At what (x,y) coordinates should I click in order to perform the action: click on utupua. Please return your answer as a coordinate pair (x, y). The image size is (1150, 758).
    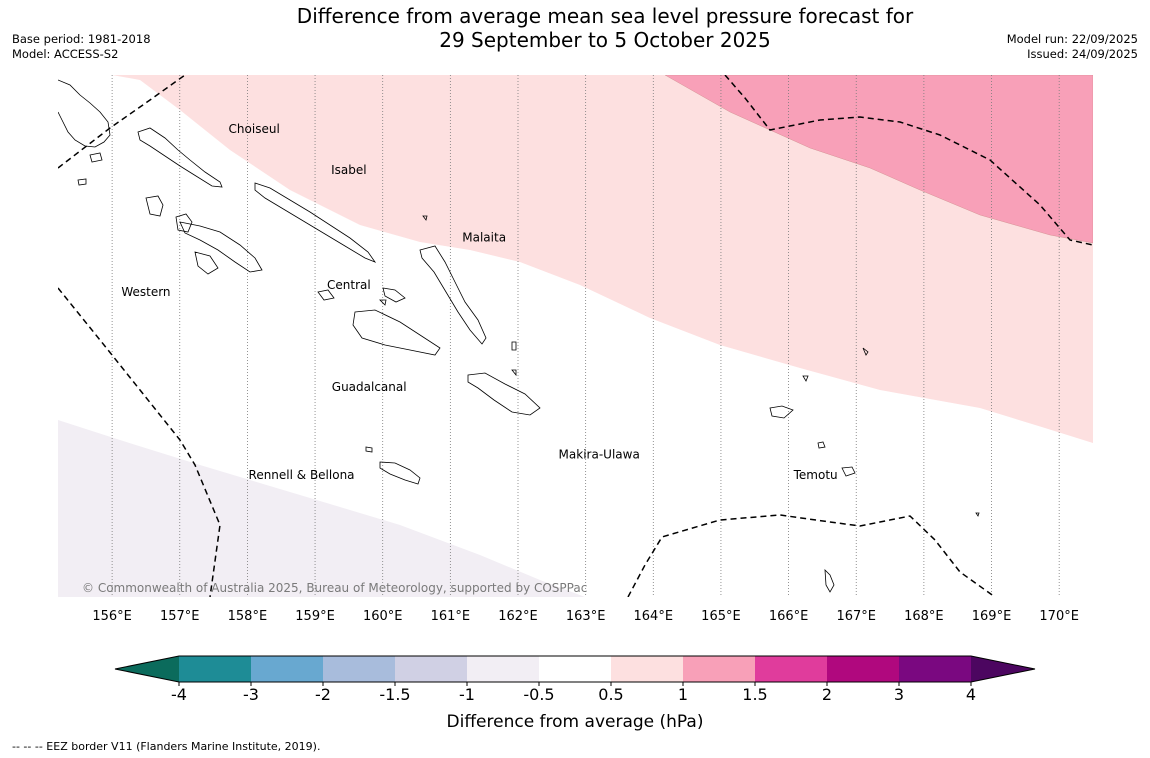
    Looking at the image, I should click on (821, 445).